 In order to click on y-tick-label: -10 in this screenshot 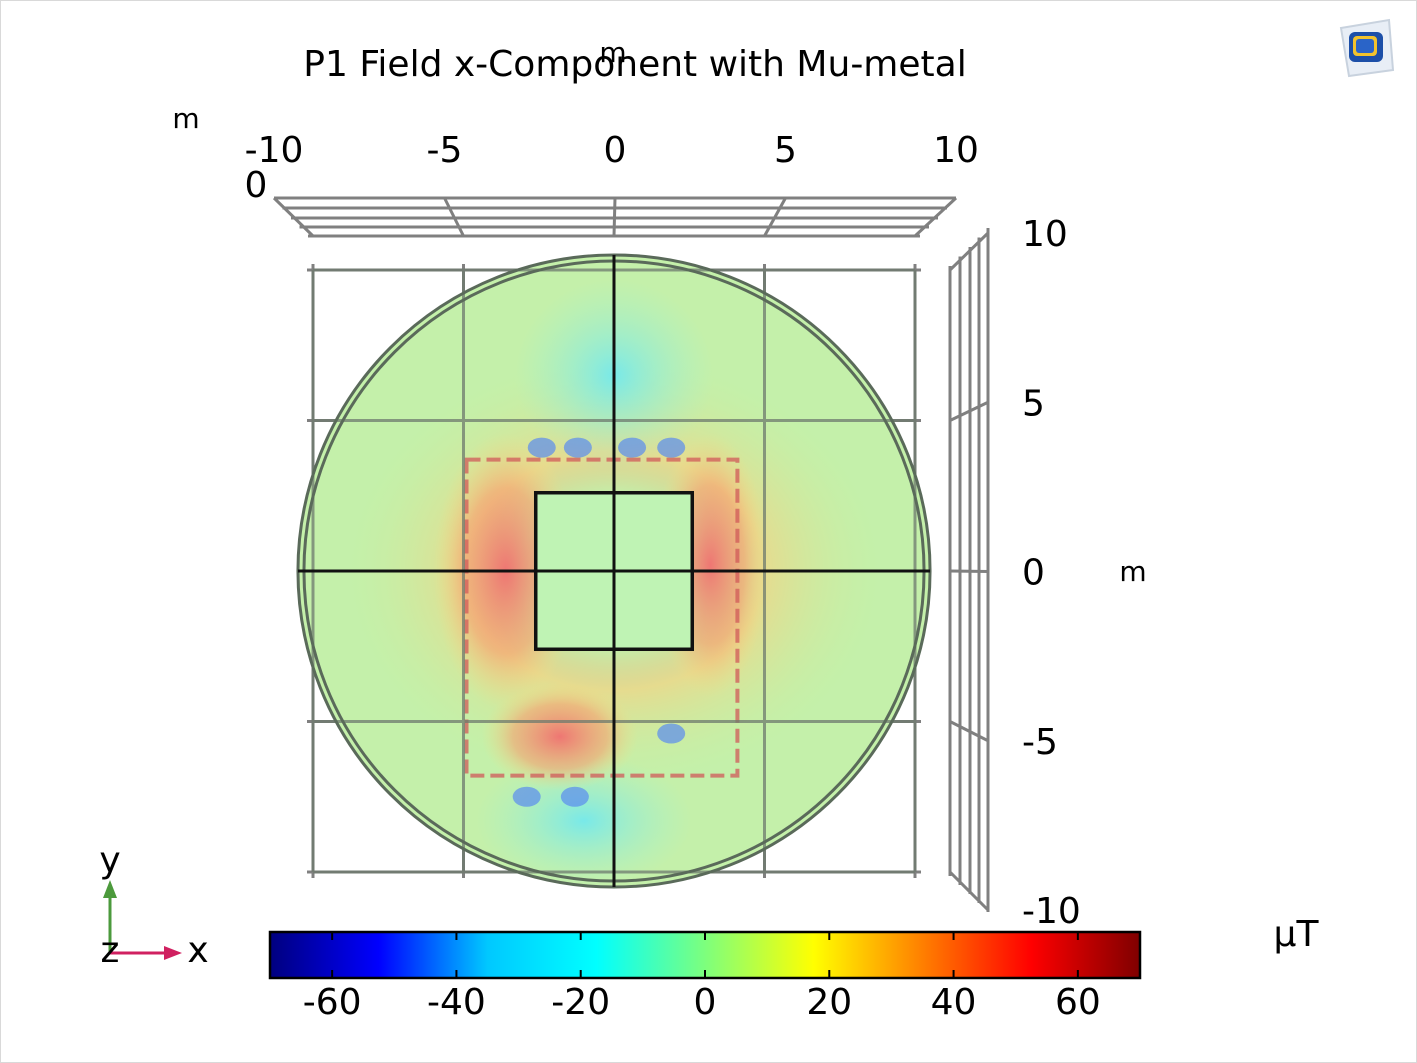, I will do `click(1051, 911)`.